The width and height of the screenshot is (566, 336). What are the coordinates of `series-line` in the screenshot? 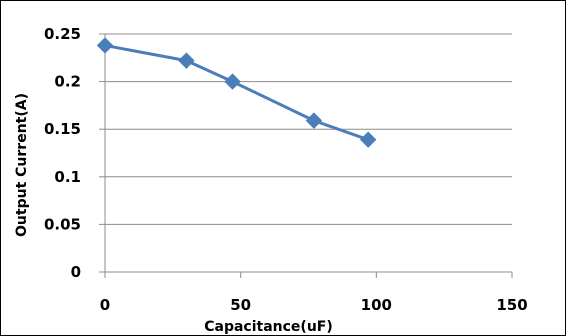 It's located at (236, 92).